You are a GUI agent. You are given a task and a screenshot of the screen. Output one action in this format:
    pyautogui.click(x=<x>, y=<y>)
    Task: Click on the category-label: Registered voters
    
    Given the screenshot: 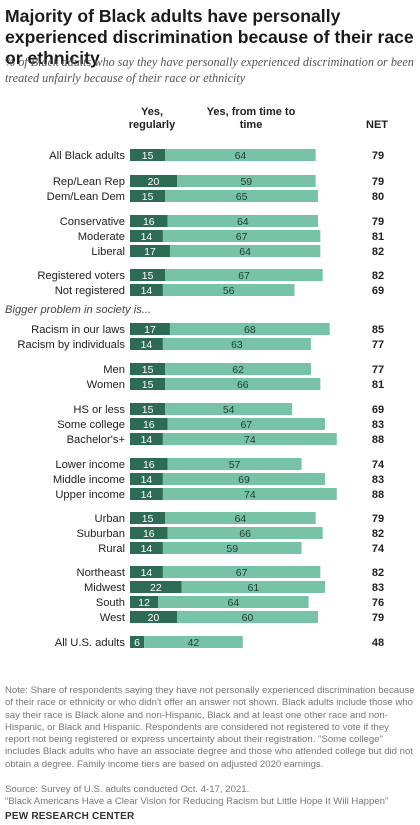 What is the action you would take?
    pyautogui.click(x=81, y=276)
    